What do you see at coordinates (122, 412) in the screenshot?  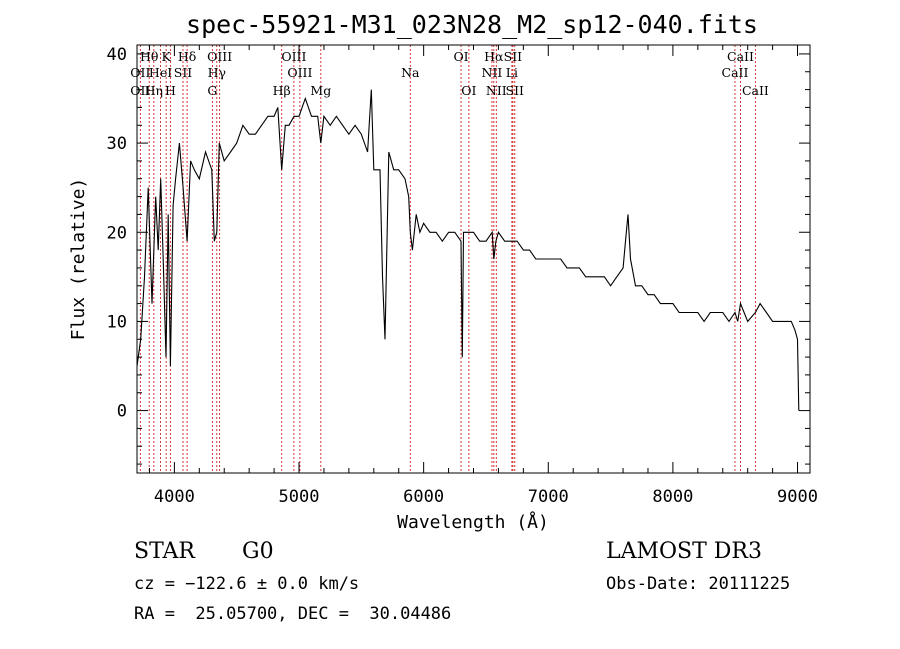 I see `y-tick-label: 0` at bounding box center [122, 412].